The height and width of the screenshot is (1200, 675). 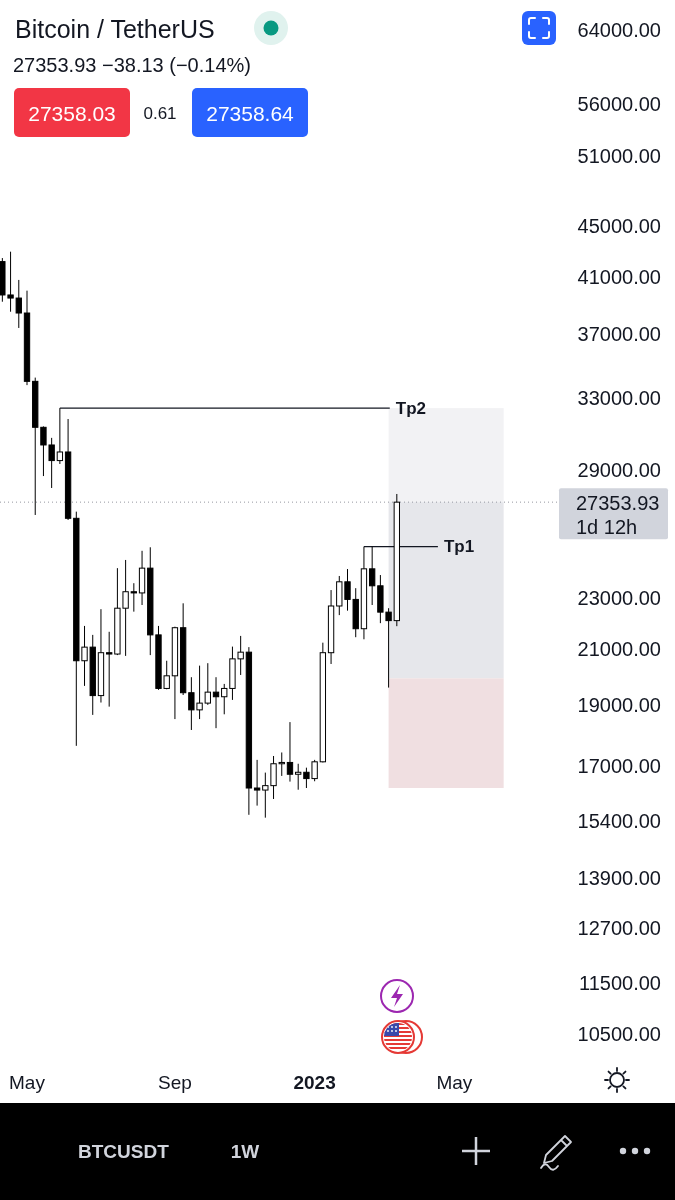 What do you see at coordinates (132, 64) in the screenshot?
I see `text: 27353.93 −38.13 (−0.14%)` at bounding box center [132, 64].